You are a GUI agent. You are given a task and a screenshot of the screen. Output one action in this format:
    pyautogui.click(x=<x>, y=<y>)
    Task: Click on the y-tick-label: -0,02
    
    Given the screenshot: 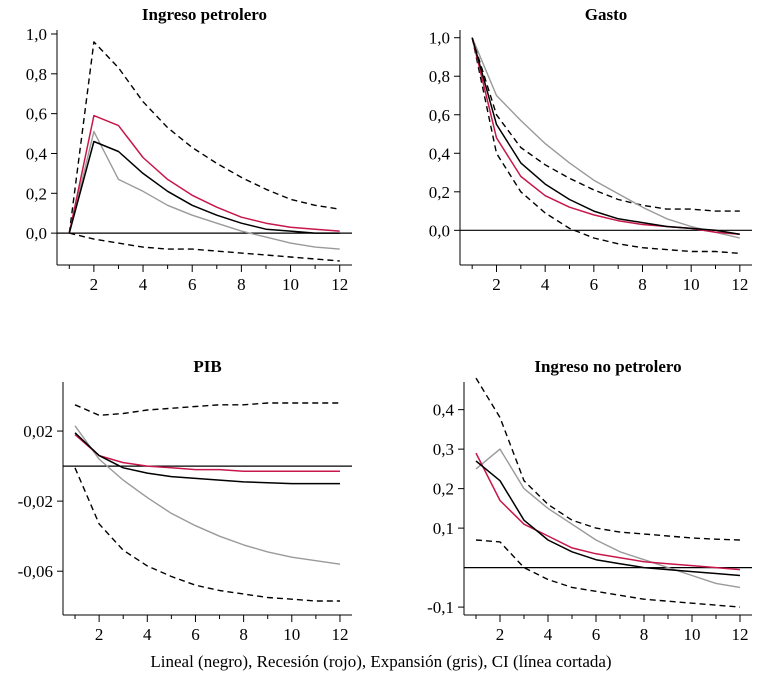 What is the action you would take?
    pyautogui.click(x=35, y=501)
    